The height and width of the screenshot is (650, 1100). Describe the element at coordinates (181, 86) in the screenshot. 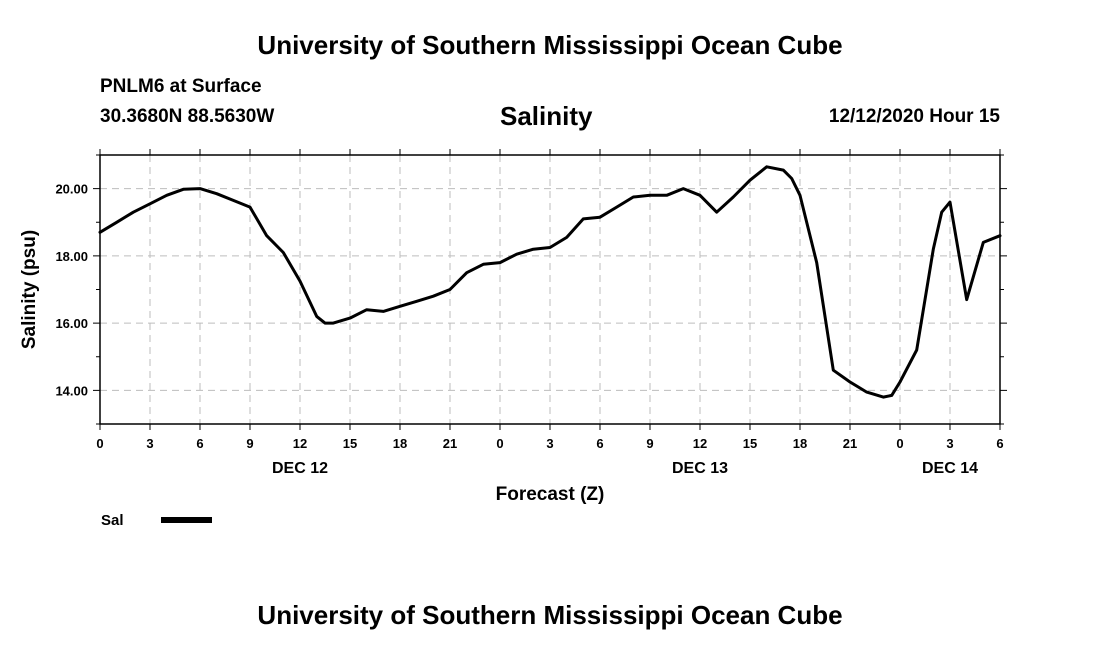

I see `station-label: PNLM6 at Surface` at that location.